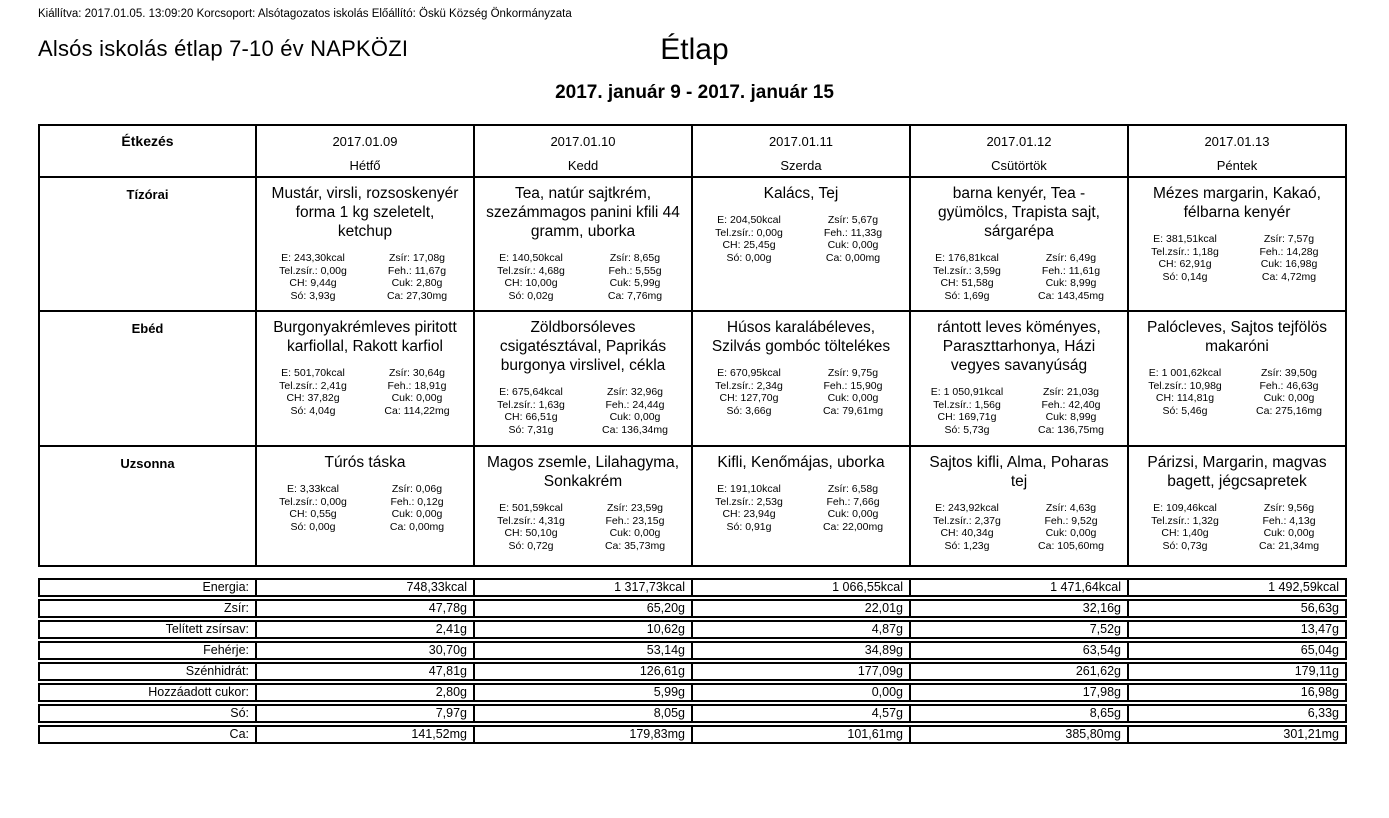 Image resolution: width=1389 pixels, height=818 pixels. What do you see at coordinates (853, 526) in the screenshot?
I see `nutrition-line: Ca: 22,00mg` at bounding box center [853, 526].